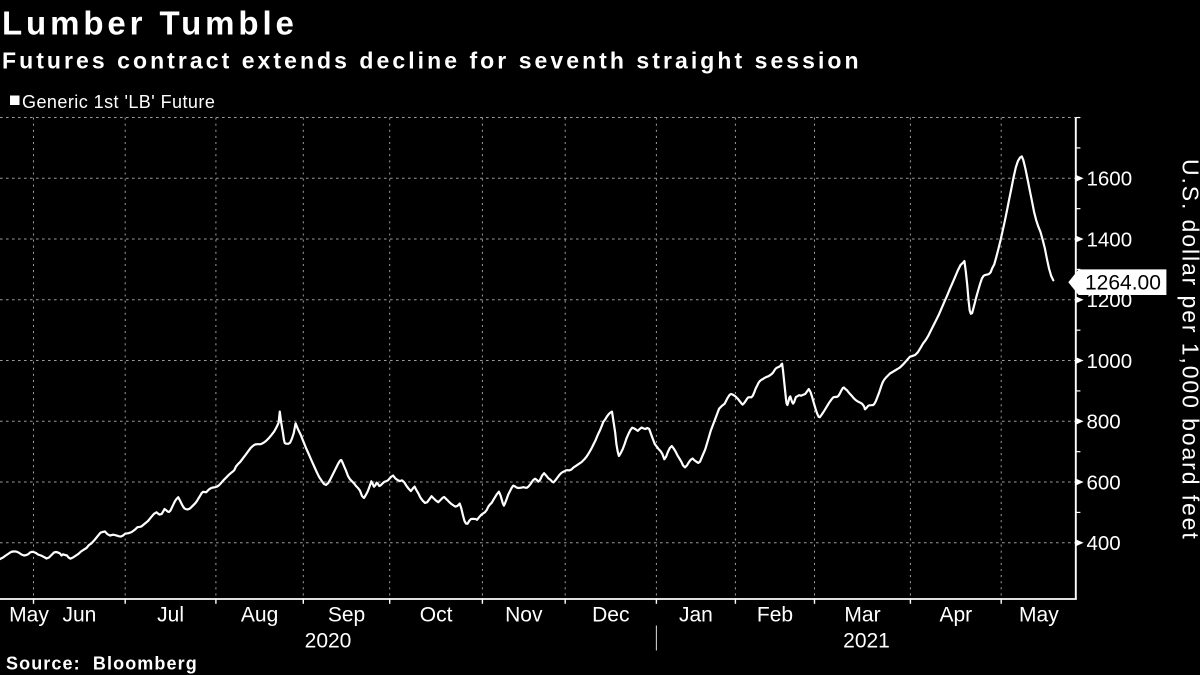  What do you see at coordinates (259, 615) in the screenshot?
I see `svg-text: Aug` at bounding box center [259, 615].